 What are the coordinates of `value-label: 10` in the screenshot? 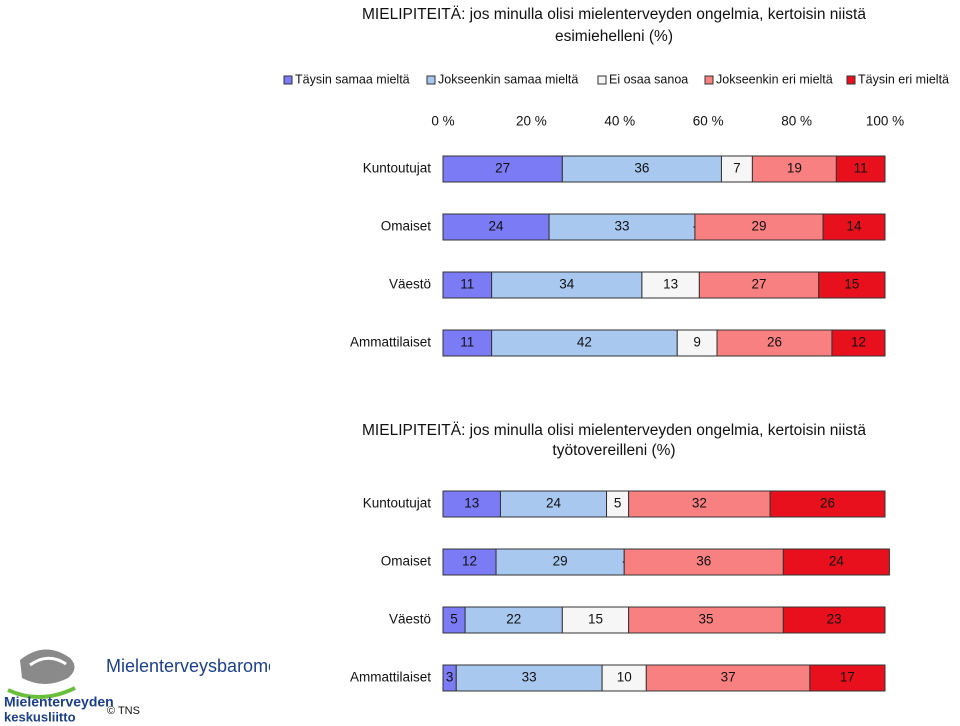 It's located at (624, 677).